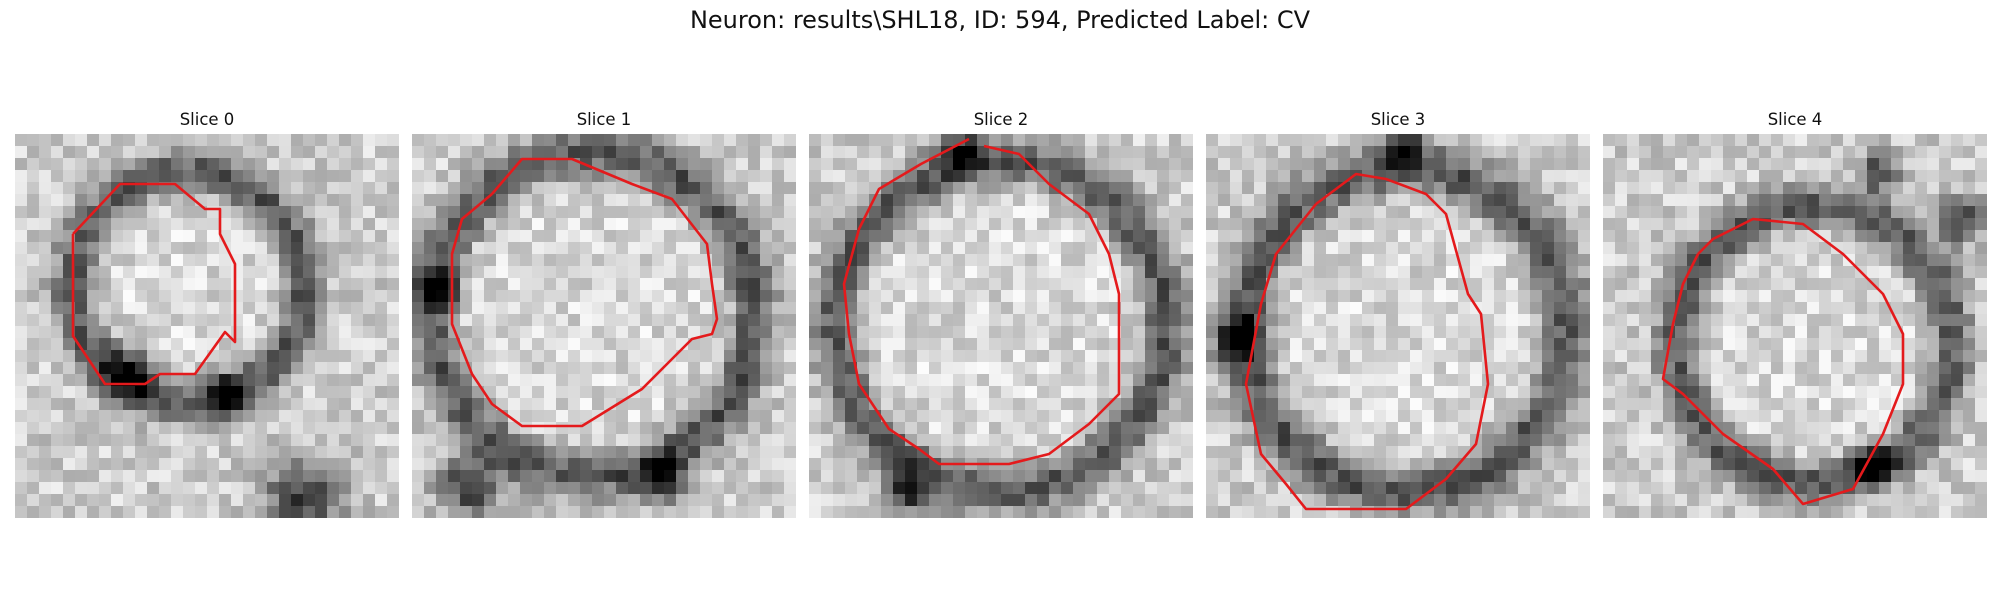 This screenshot has width=2000, height=600. Describe the element at coordinates (207, 119) in the screenshot. I see `slice-title-0: Slice 0` at that location.